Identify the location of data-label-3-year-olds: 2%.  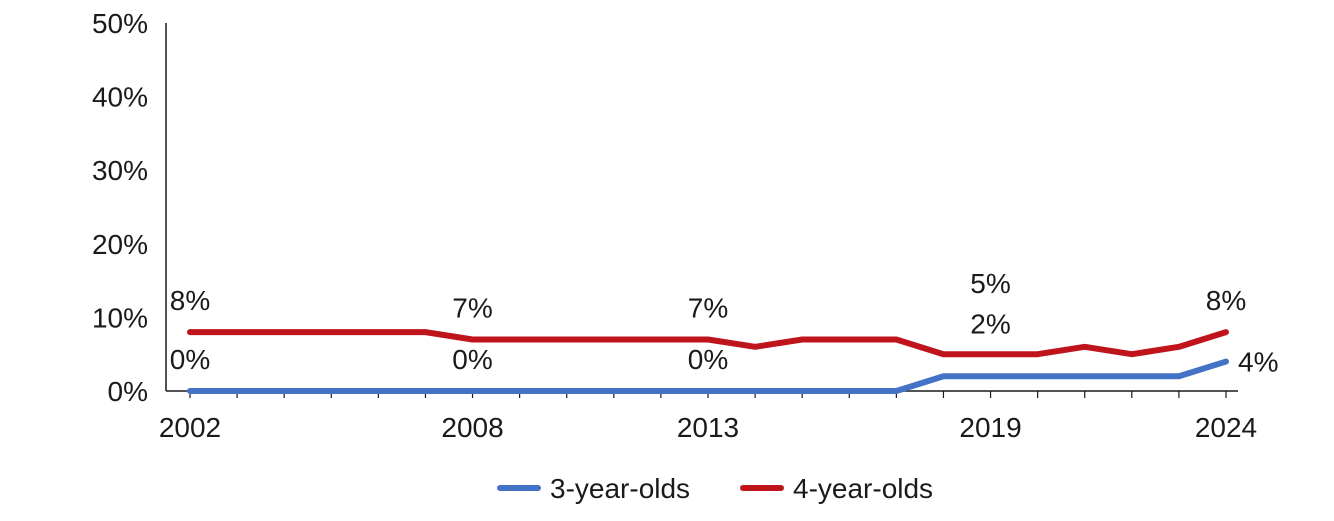
(990, 323).